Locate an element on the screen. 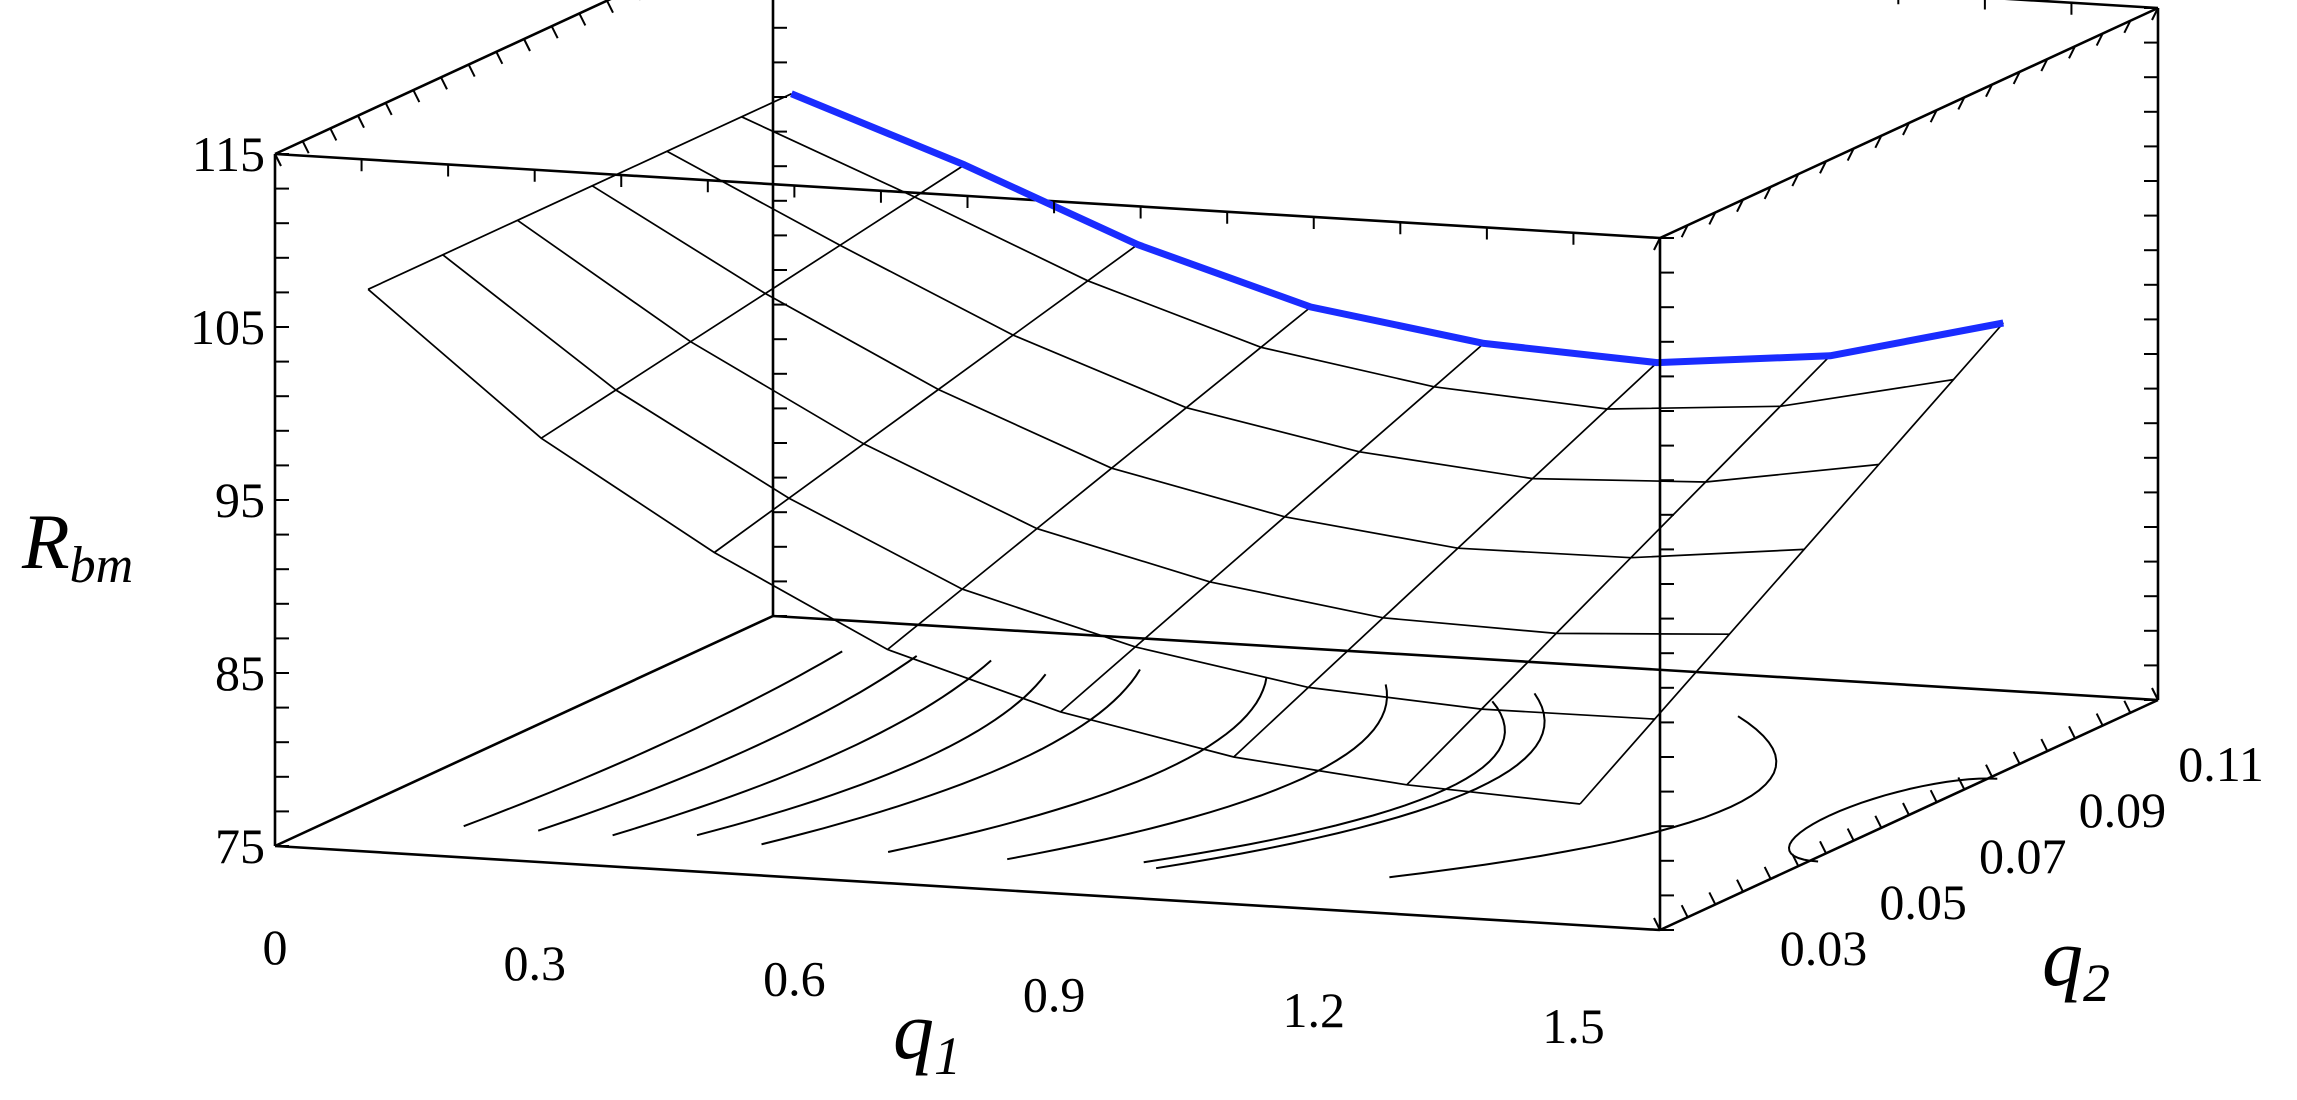  z-tick-label: 85 is located at coordinates (240, 673).